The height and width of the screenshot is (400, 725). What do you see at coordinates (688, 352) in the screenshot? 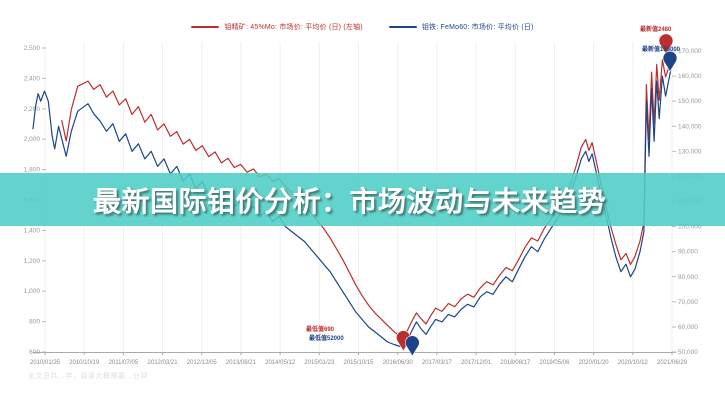
I see `y-axis-right-label: 50,000` at bounding box center [688, 352].